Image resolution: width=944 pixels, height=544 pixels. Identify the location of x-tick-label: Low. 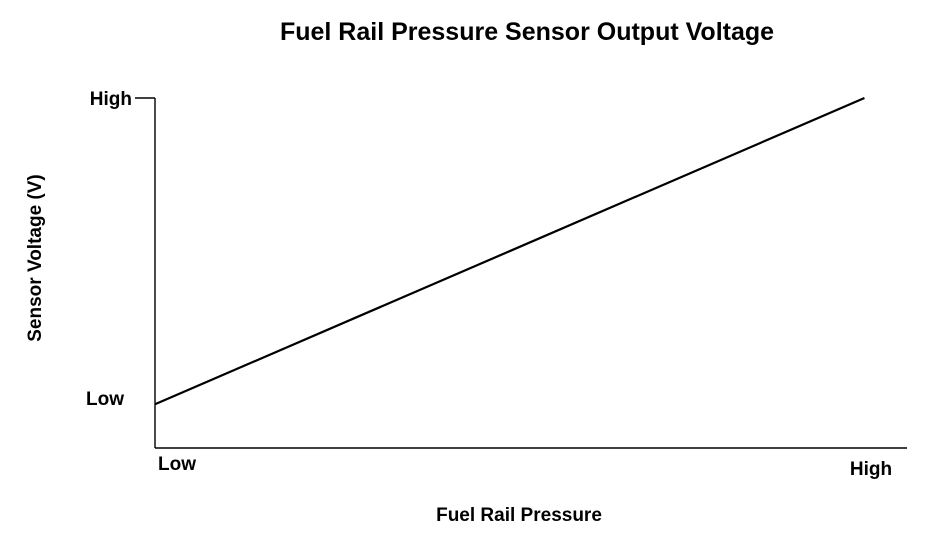
(177, 464).